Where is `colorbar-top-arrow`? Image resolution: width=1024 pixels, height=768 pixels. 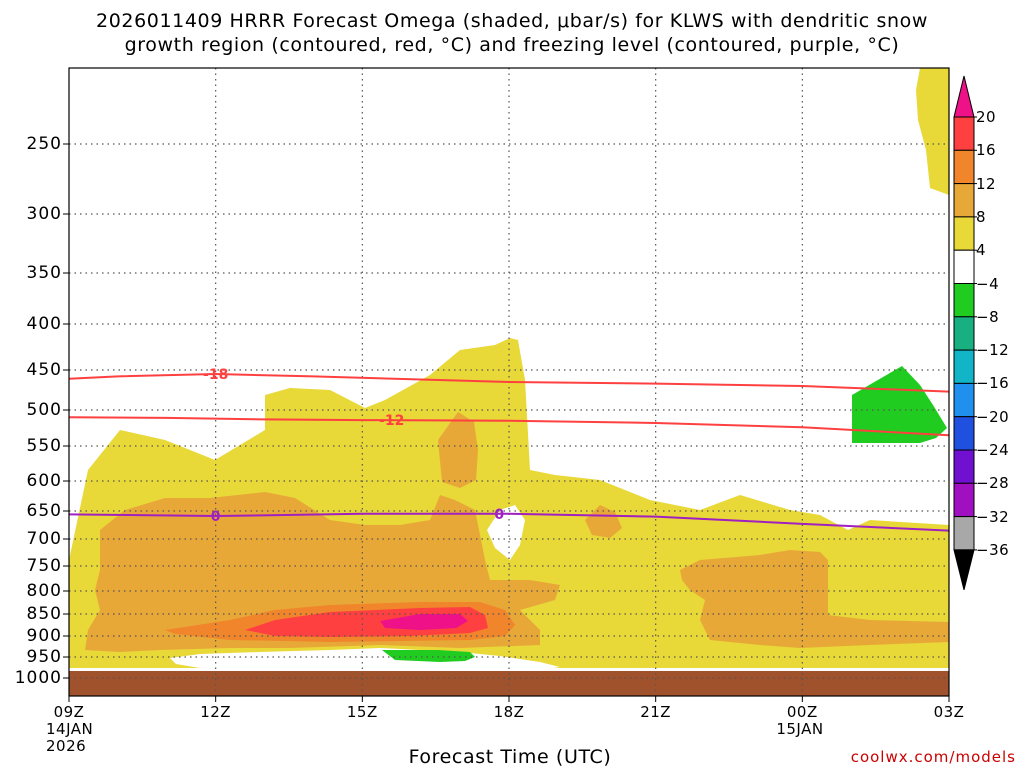 colorbar-top-arrow is located at coordinates (964, 96).